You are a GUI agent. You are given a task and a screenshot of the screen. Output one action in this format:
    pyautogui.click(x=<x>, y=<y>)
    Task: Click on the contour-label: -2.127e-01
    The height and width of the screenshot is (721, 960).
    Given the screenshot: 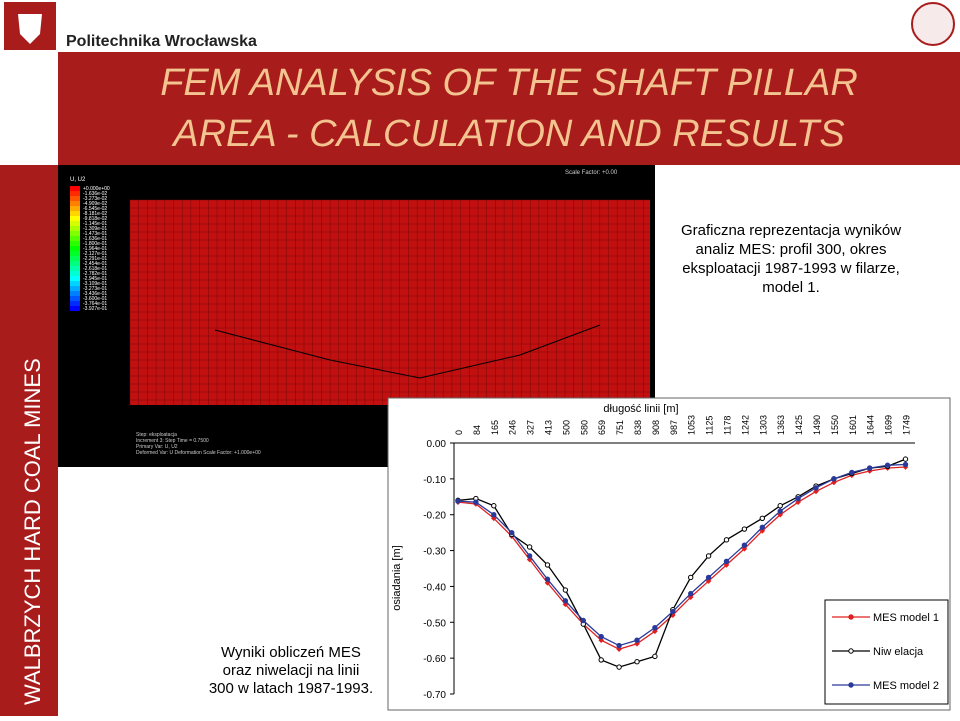 What is the action you would take?
    pyautogui.click(x=95, y=254)
    